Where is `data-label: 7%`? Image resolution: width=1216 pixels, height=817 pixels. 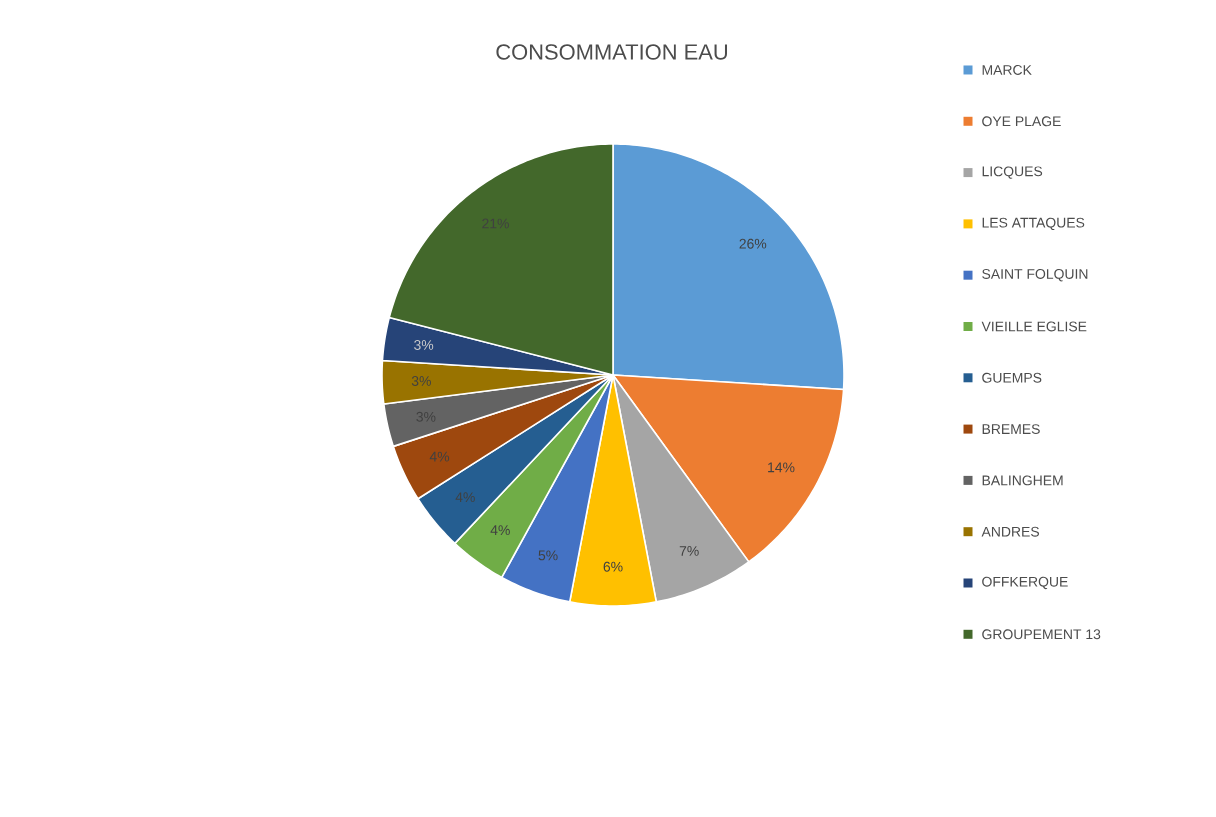
data-label: 7% is located at coordinates (689, 551).